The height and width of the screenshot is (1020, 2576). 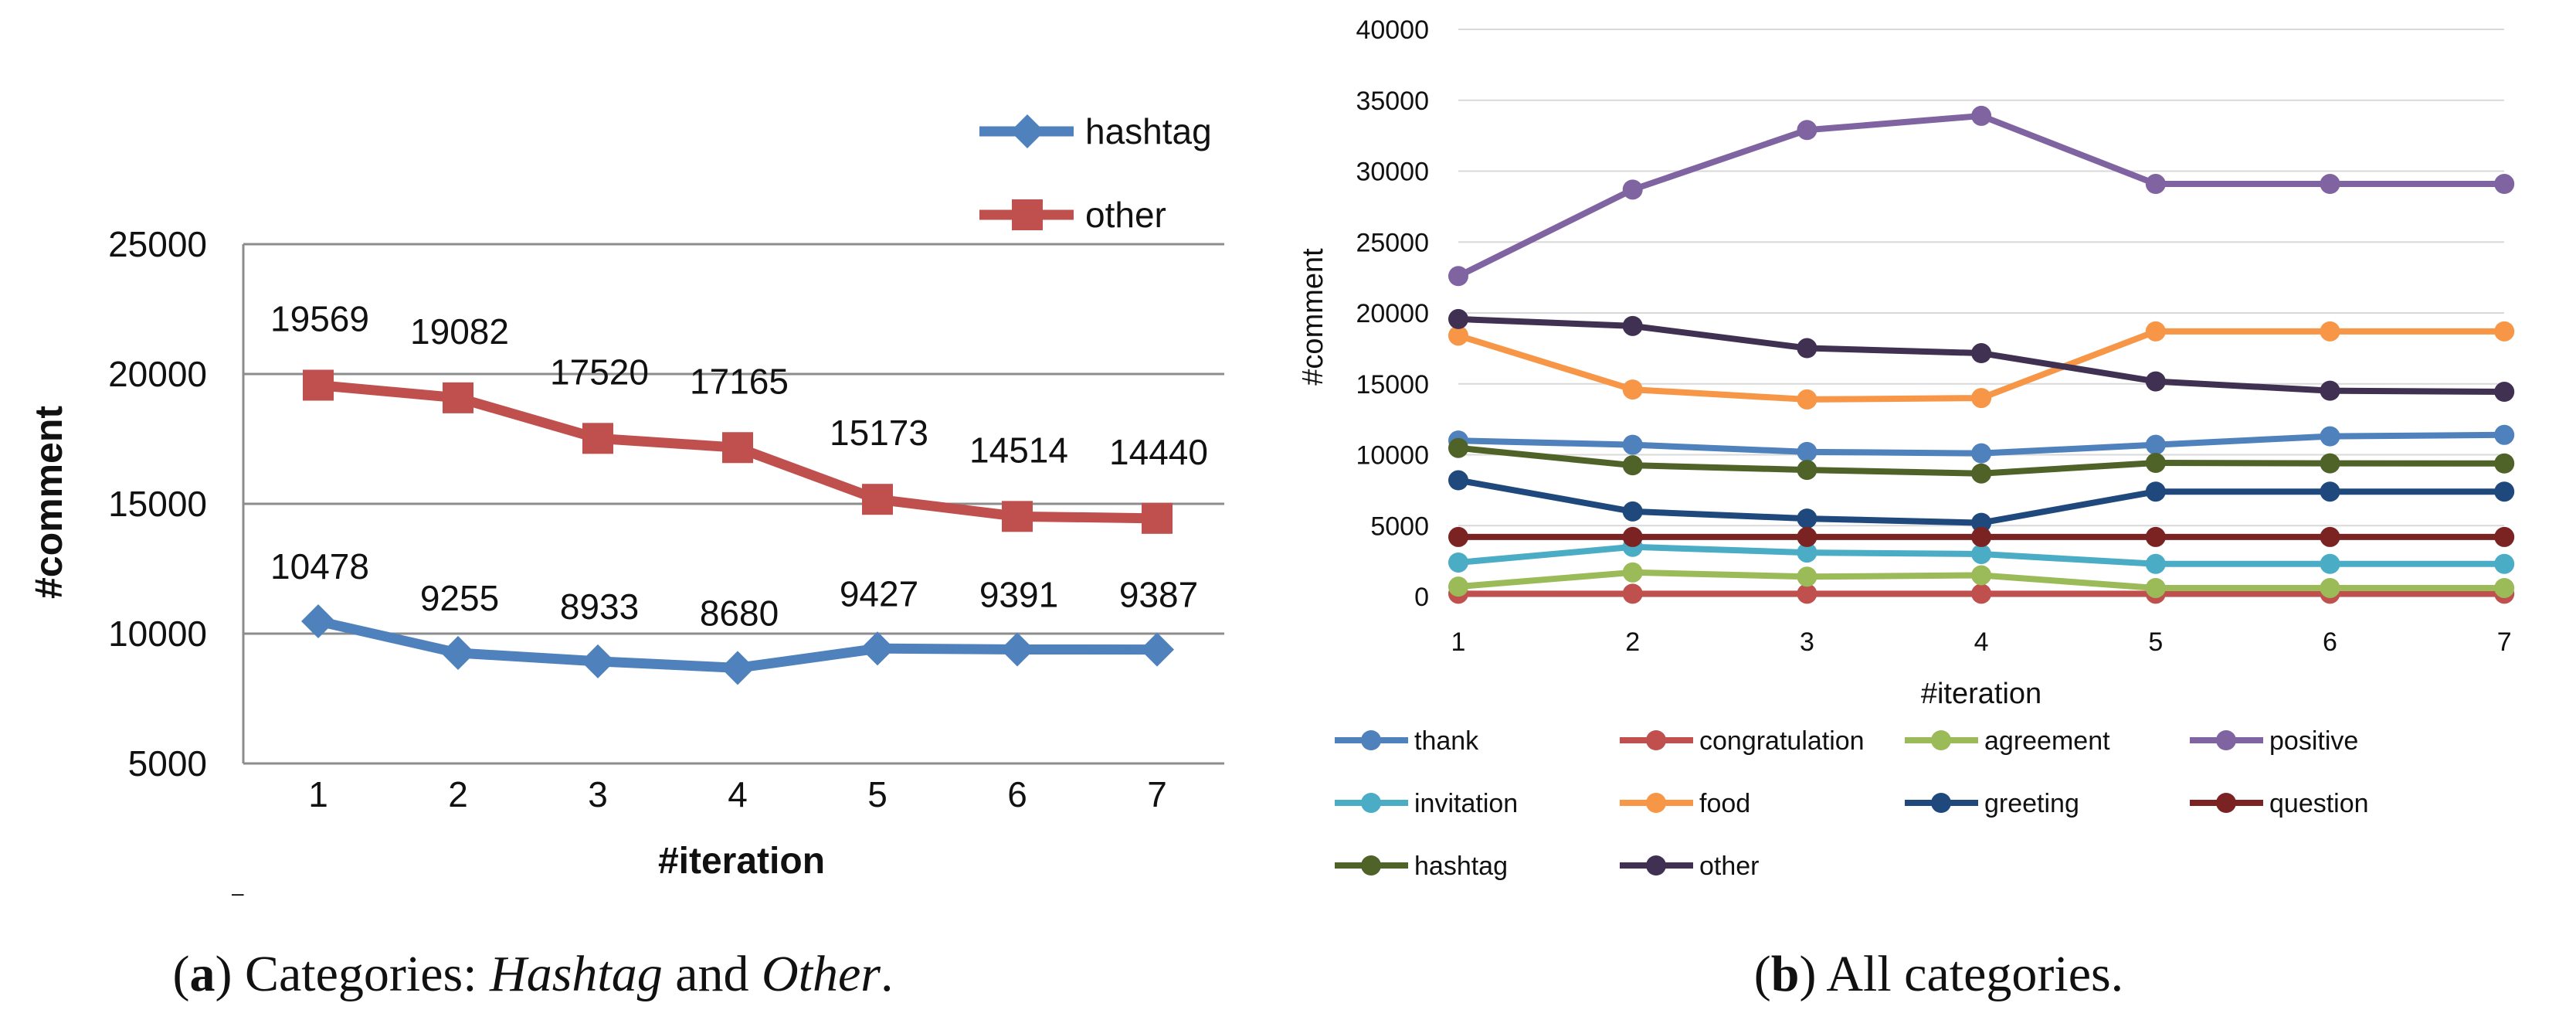 I want to click on a-x-tick-label: 7, so click(x=1157, y=794).